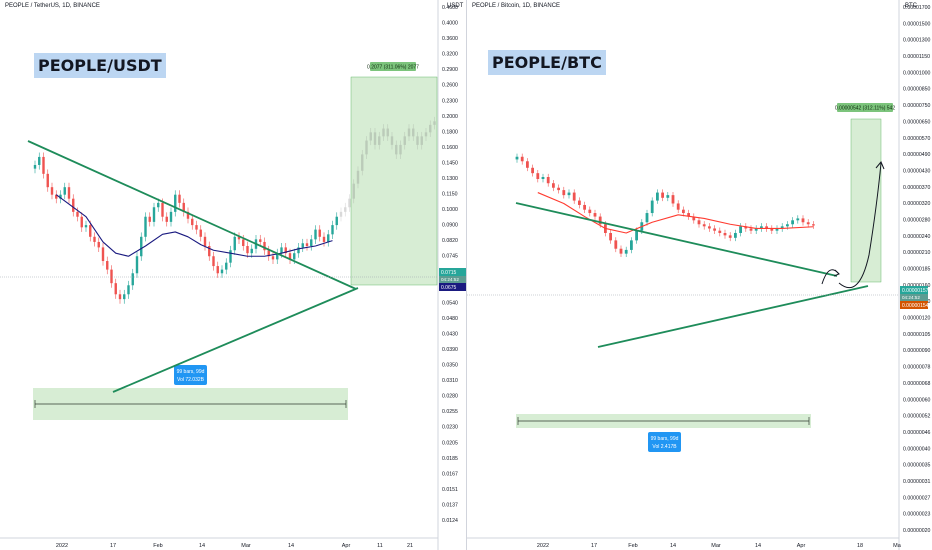 The image size is (932, 550). What do you see at coordinates (450, 117) in the screenshot?
I see `price-tick-label: 0.2000` at bounding box center [450, 117].